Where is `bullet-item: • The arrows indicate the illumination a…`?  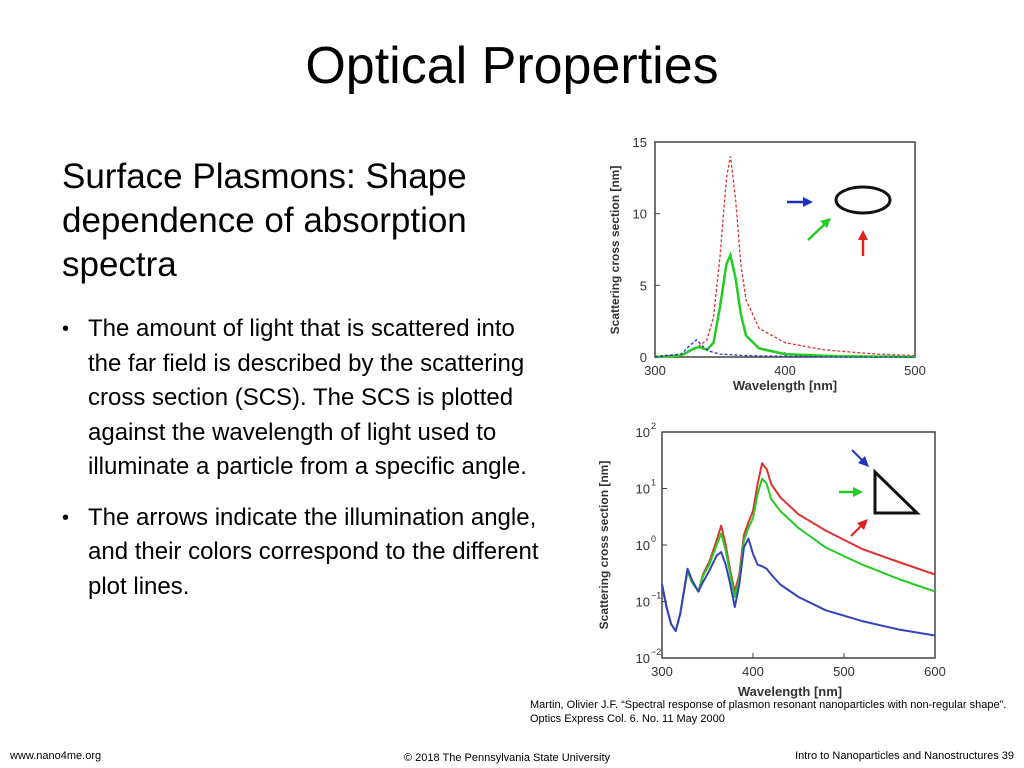 bullet-item: • The arrows indicate the illumination a… is located at coordinates (307, 553).